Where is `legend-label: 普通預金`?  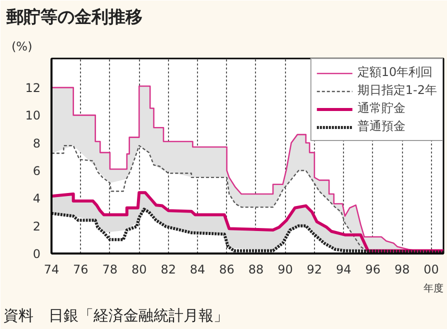
legend-label: 普通預金 is located at coordinates (381, 126).